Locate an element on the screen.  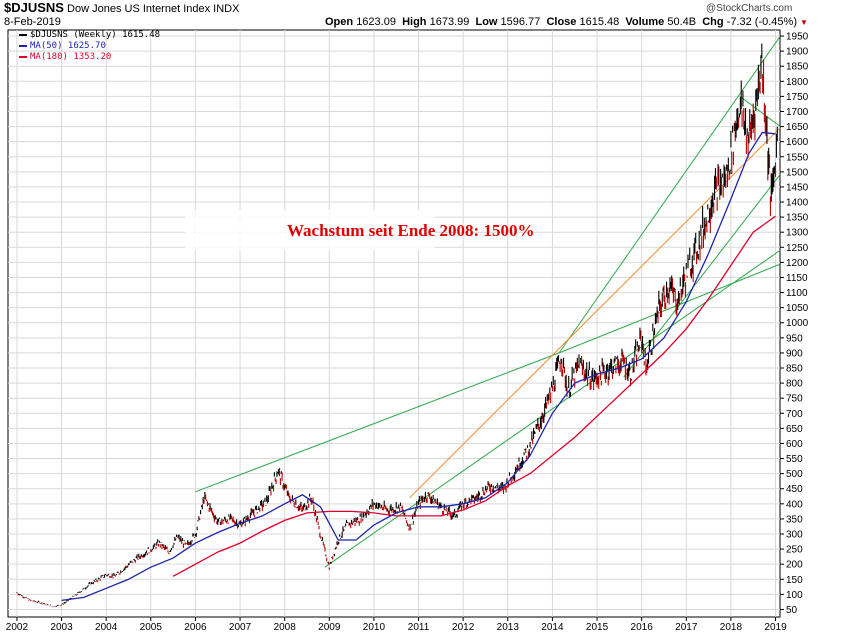
quote-date: 8-Feb-2019 is located at coordinates (32, 22).